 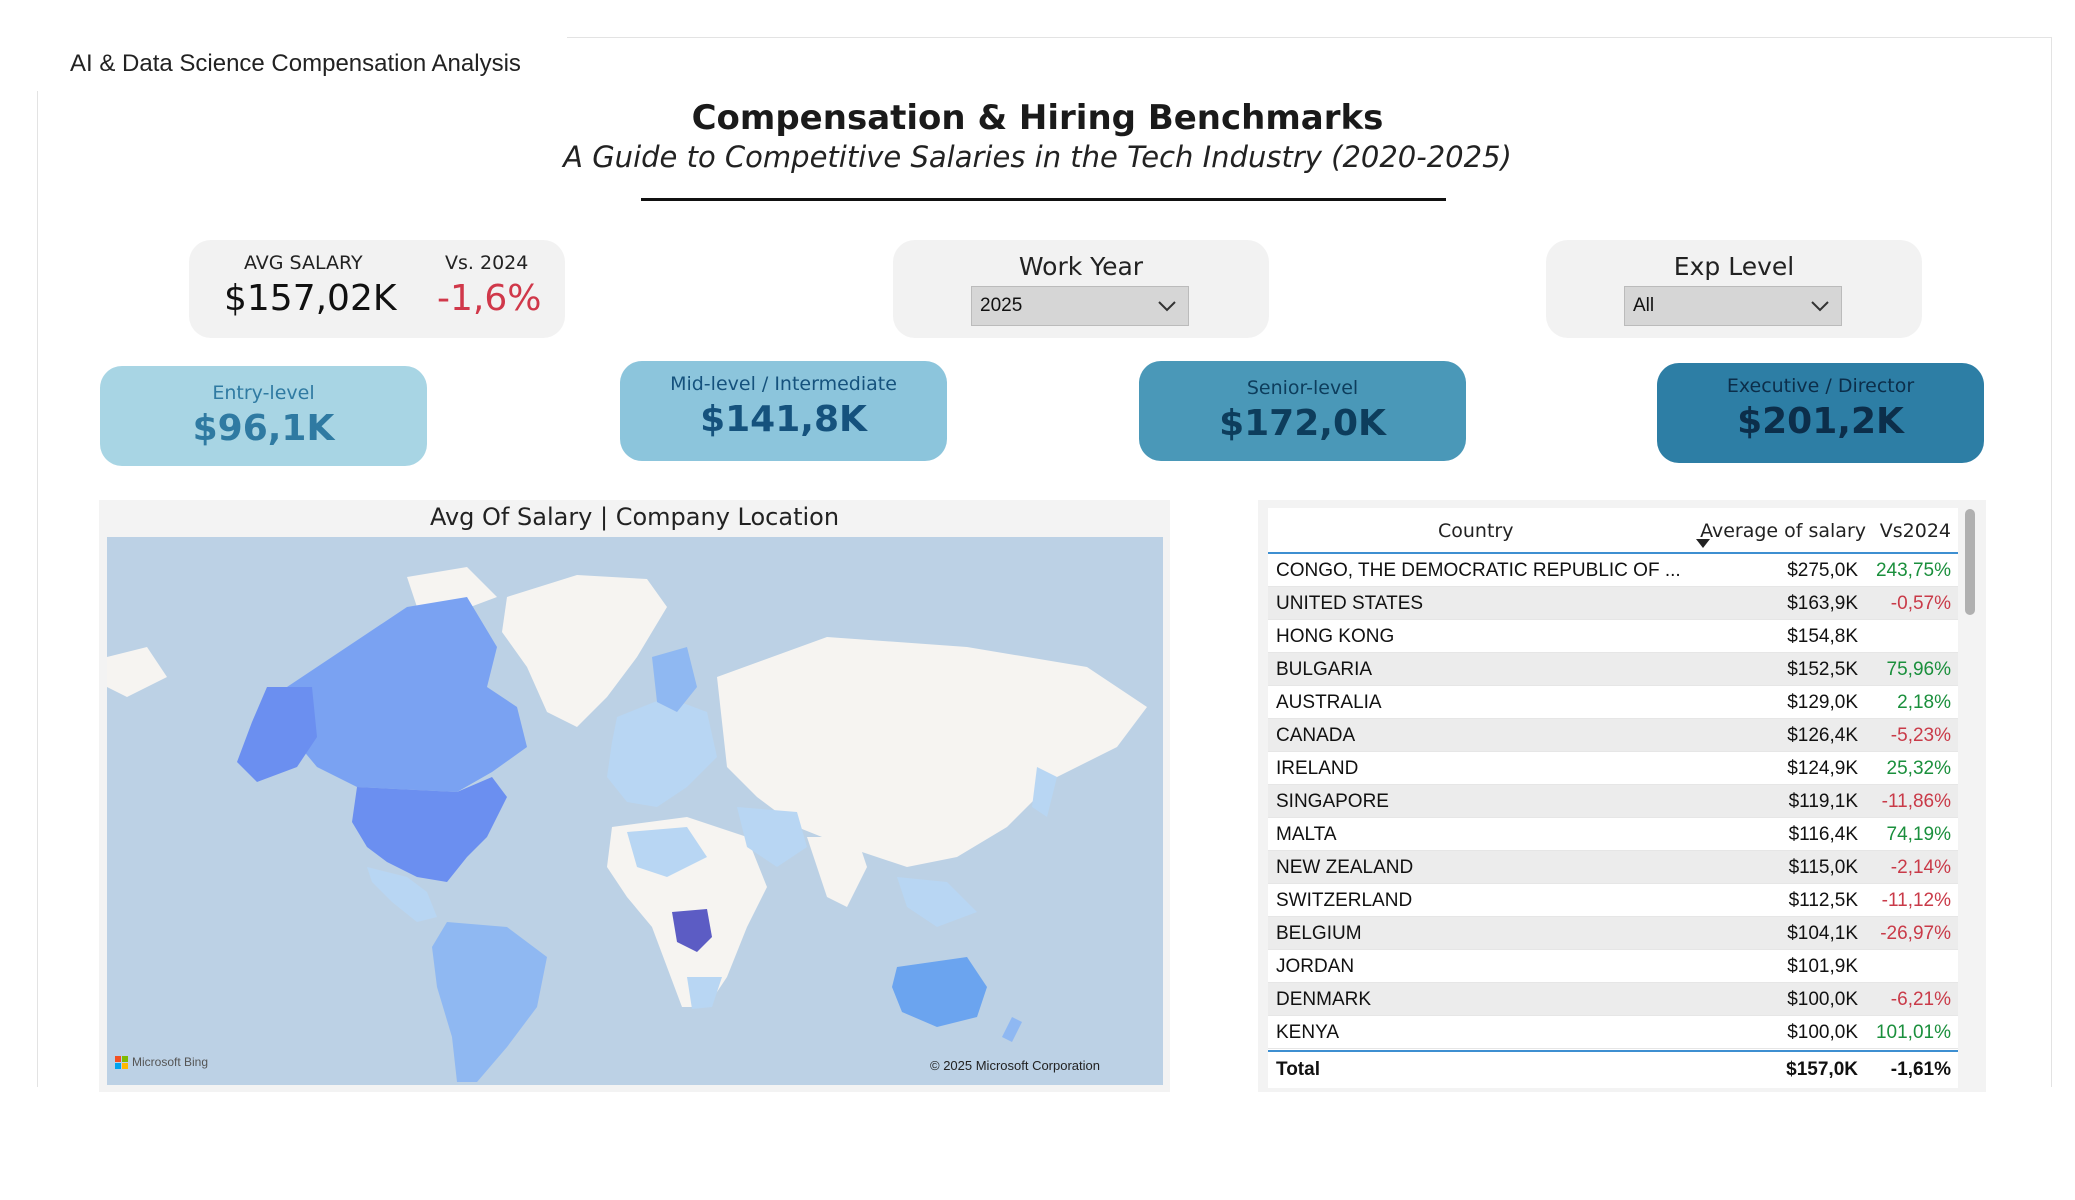 I want to click on country-cell: MALTA, so click(x=1306, y=834).